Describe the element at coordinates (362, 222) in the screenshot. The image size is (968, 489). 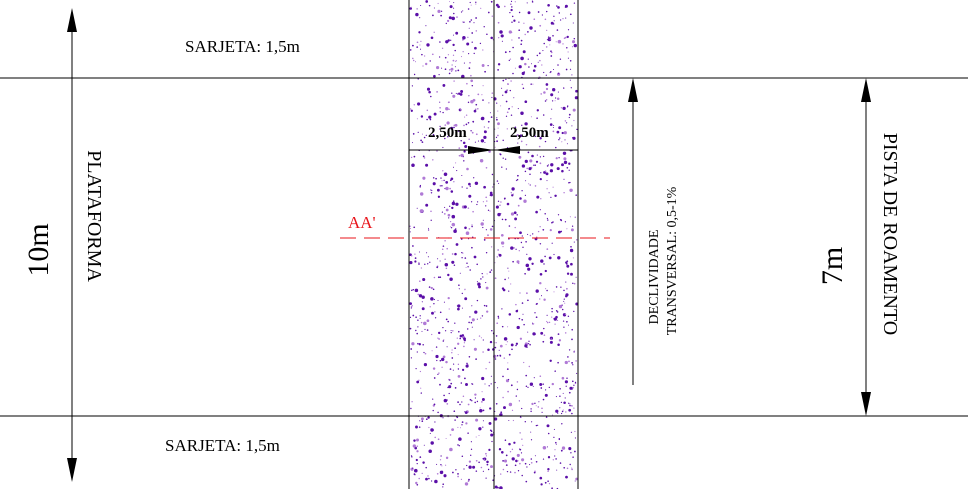
I see `section-cut-label: AA'` at that location.